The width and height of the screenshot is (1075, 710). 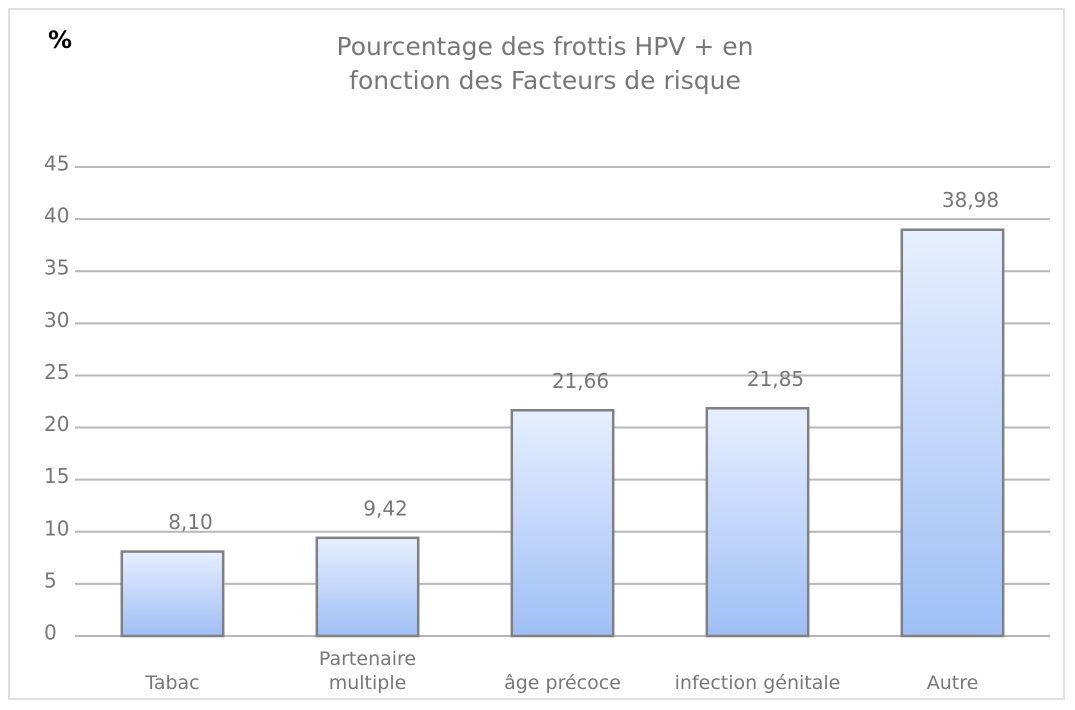 I want to click on y-tick-label: 40, so click(x=56, y=216).